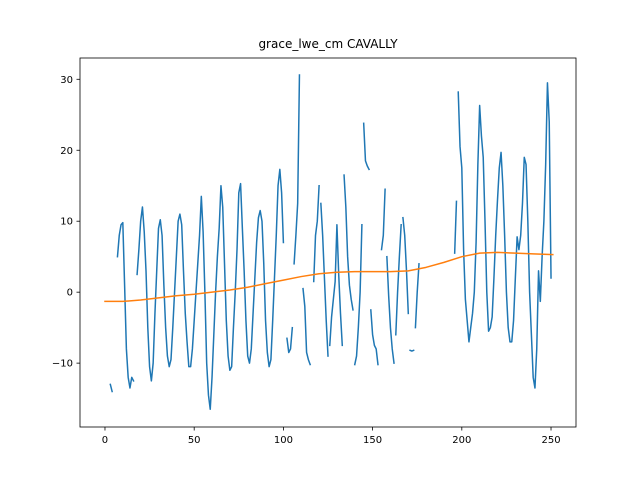 This screenshot has width=640, height=480. Describe the element at coordinates (66, 80) in the screenshot. I see `y-tick-label: 30` at that location.